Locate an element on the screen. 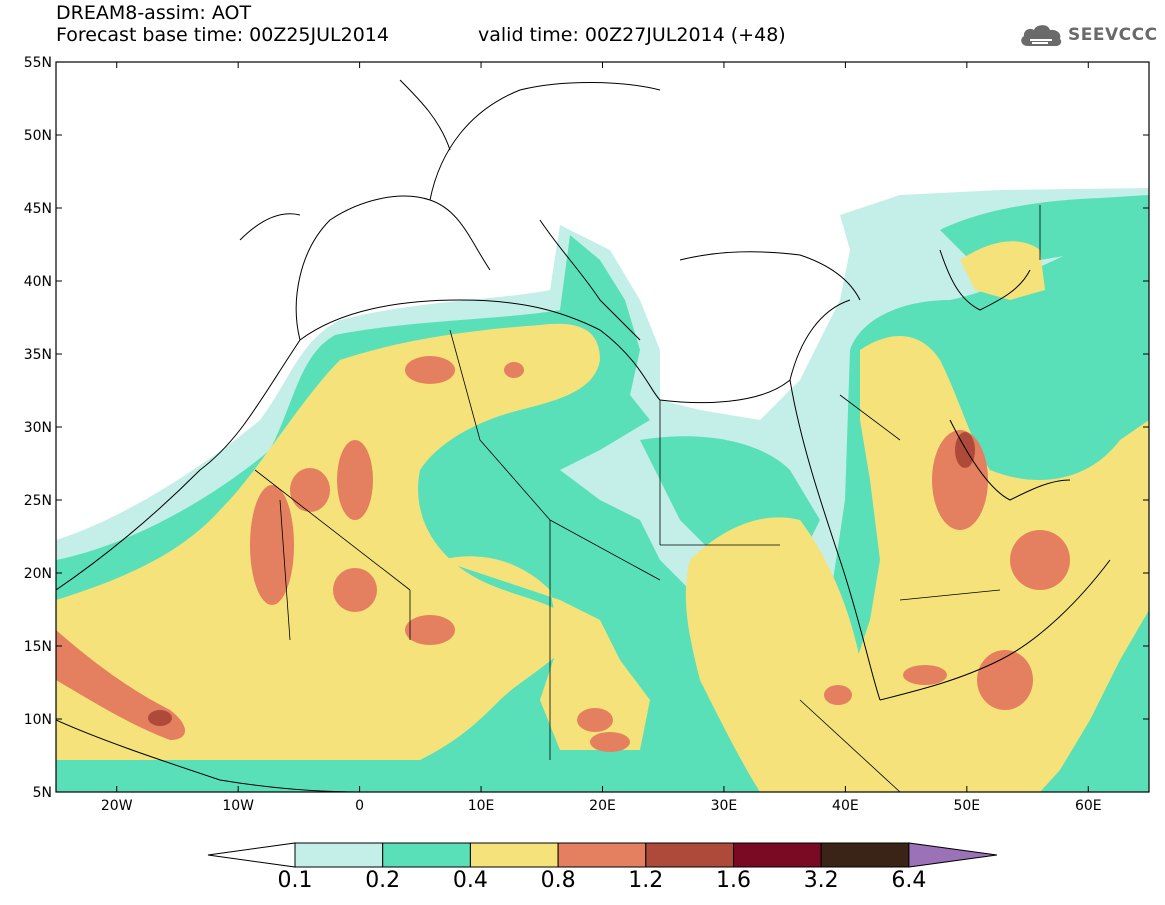 Image resolution: width=1165 pixels, height=905 pixels. lat-label: 10N is located at coordinates (38, 720).